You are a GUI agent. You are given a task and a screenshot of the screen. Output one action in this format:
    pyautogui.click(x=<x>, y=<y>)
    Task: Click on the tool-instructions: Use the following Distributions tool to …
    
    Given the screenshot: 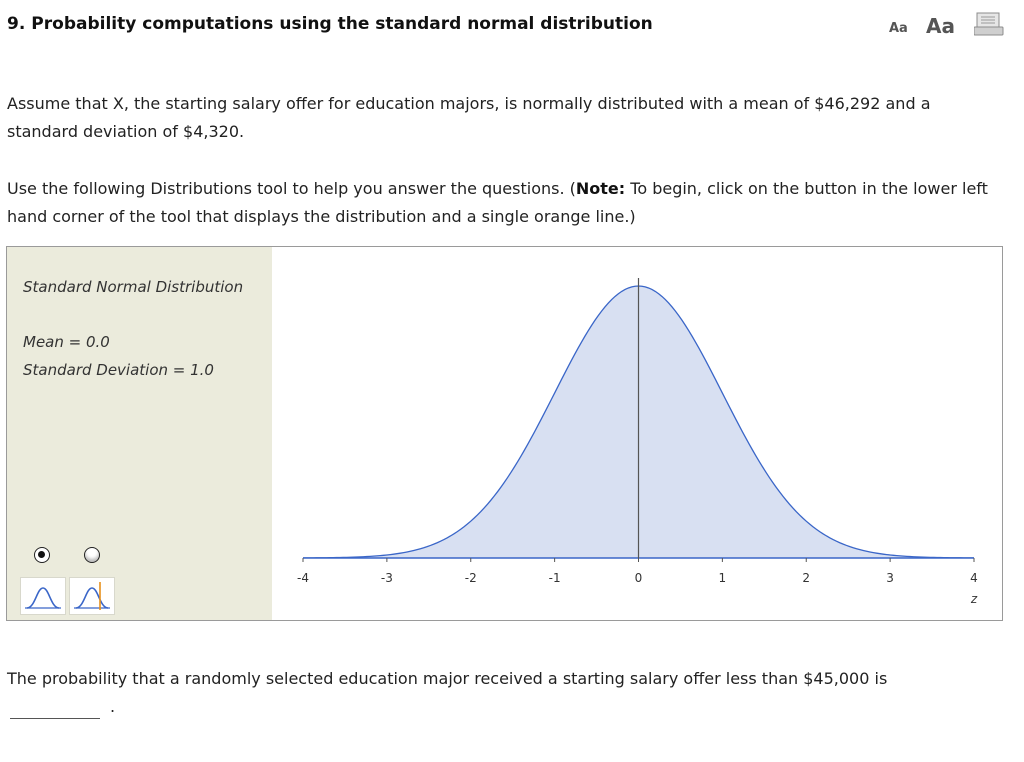 What is the action you would take?
    pyautogui.click(x=504, y=203)
    